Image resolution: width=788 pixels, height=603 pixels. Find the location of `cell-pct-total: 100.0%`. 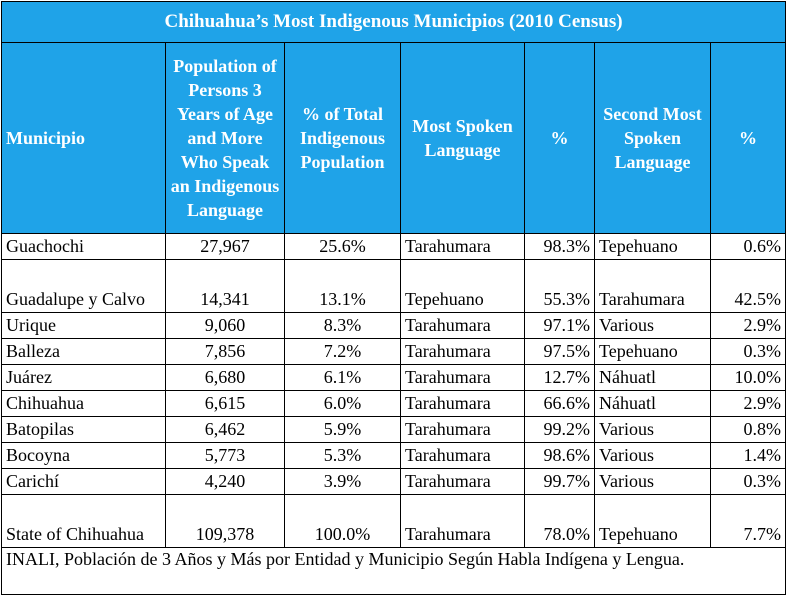

cell-pct-total: 100.0% is located at coordinates (342, 521).